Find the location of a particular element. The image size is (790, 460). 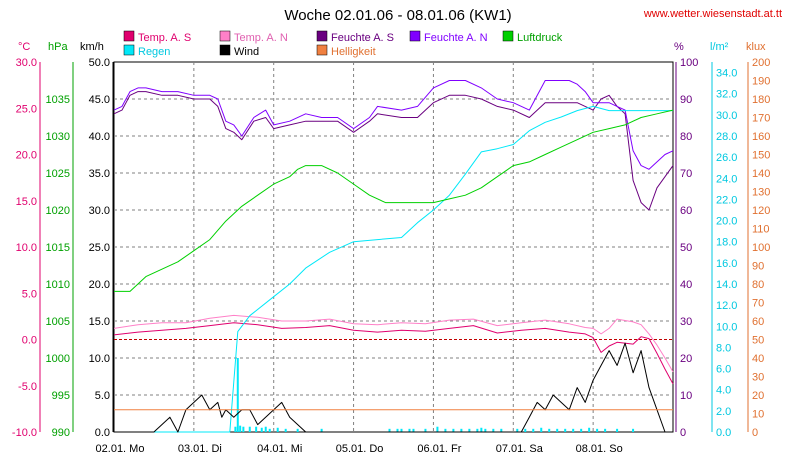

x-axis-day-label: 05.01. Do is located at coordinates (360, 449).